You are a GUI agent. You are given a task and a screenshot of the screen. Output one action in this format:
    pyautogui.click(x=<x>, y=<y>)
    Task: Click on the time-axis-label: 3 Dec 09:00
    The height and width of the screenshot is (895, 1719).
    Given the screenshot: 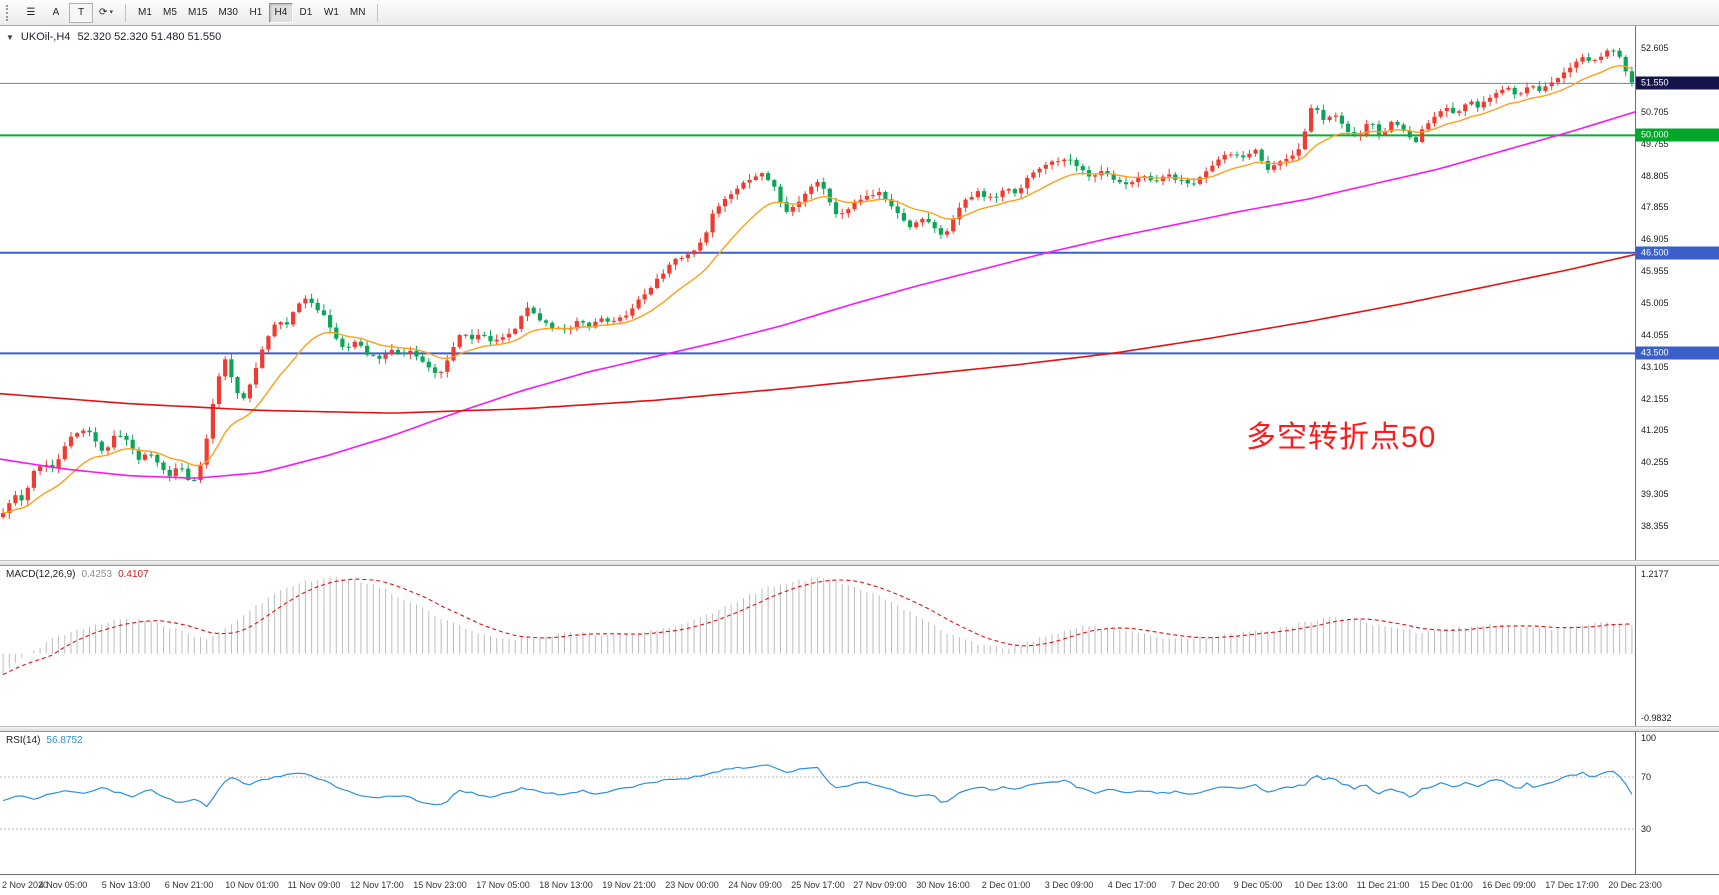 What is the action you would take?
    pyautogui.click(x=1069, y=885)
    